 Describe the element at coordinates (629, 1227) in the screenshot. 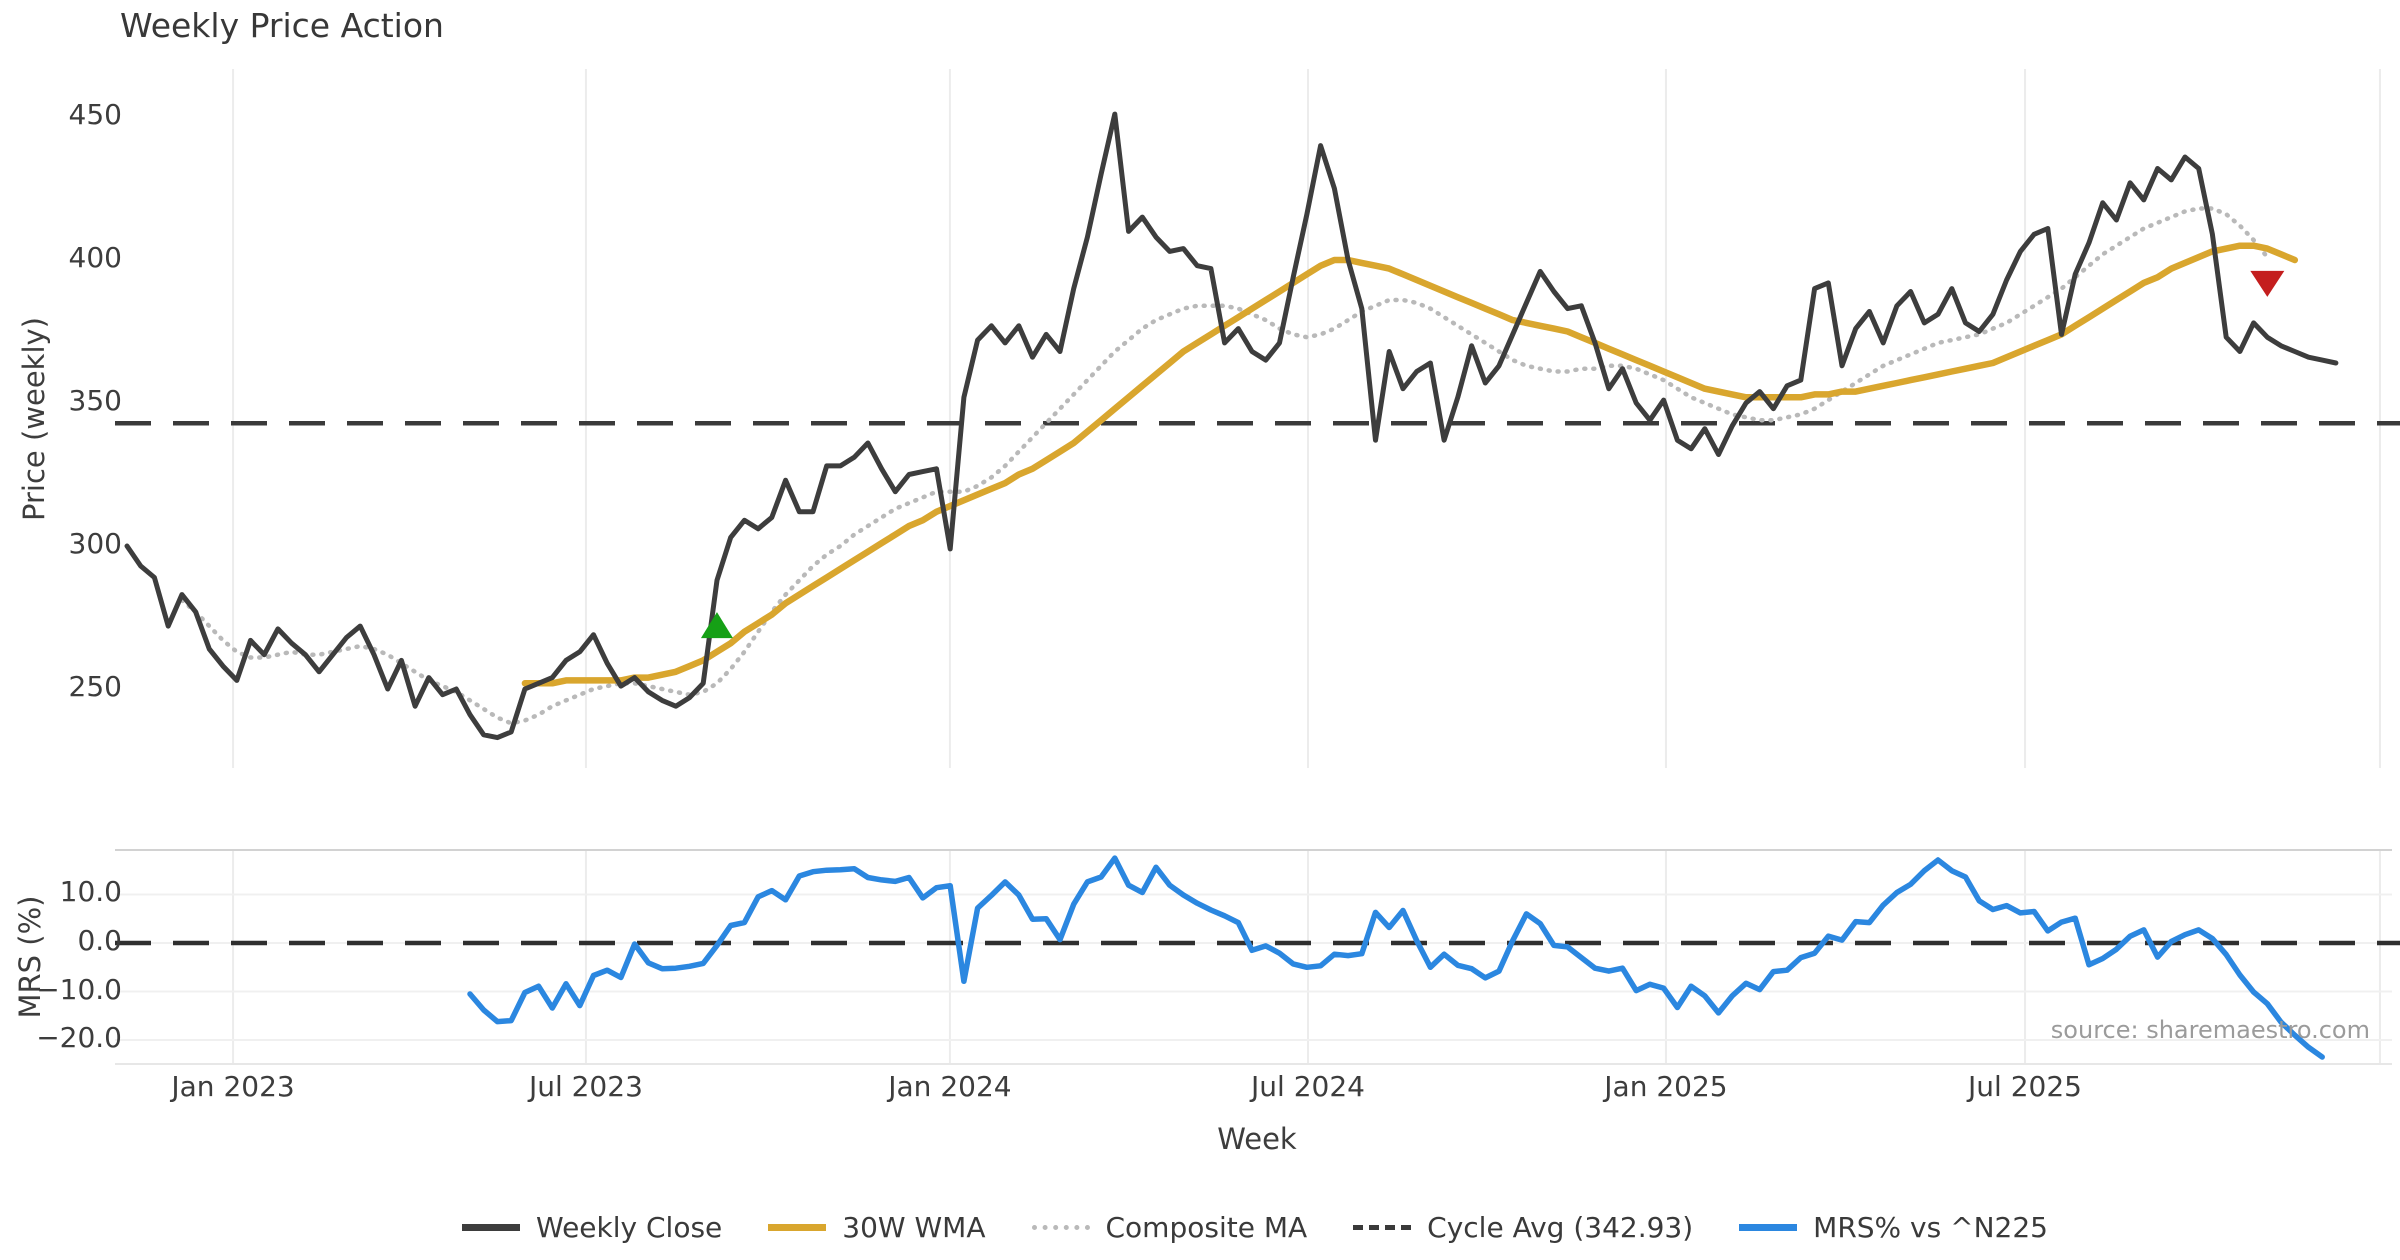

I see `legend-label: Weekly Close` at that location.